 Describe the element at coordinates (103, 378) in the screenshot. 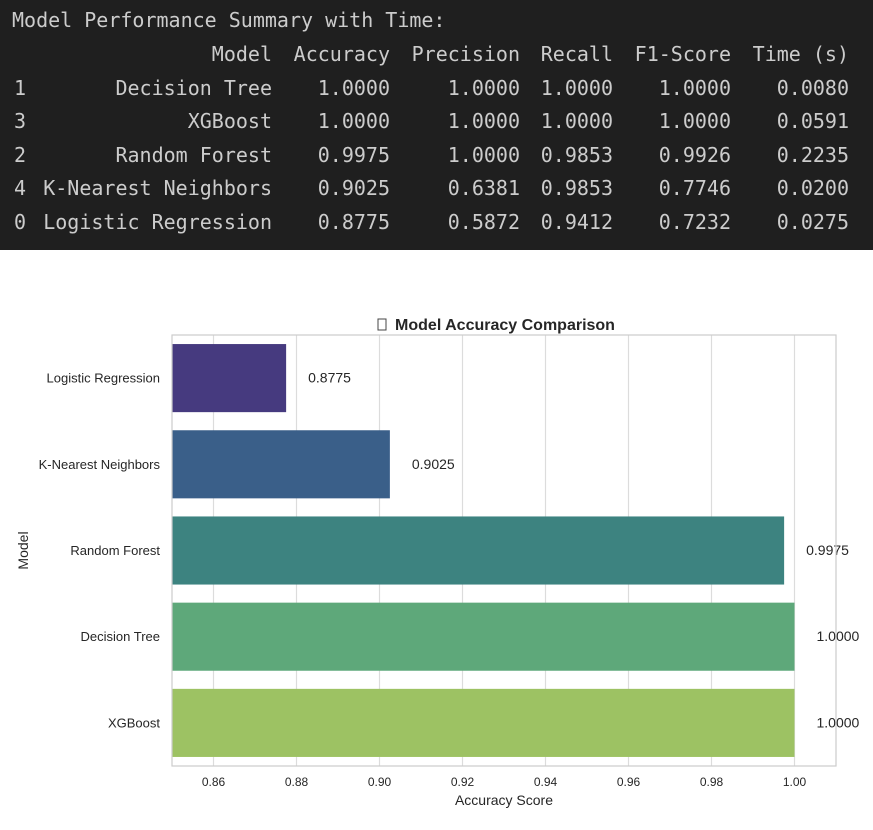

I see `category-label: Logistic Regression` at that location.